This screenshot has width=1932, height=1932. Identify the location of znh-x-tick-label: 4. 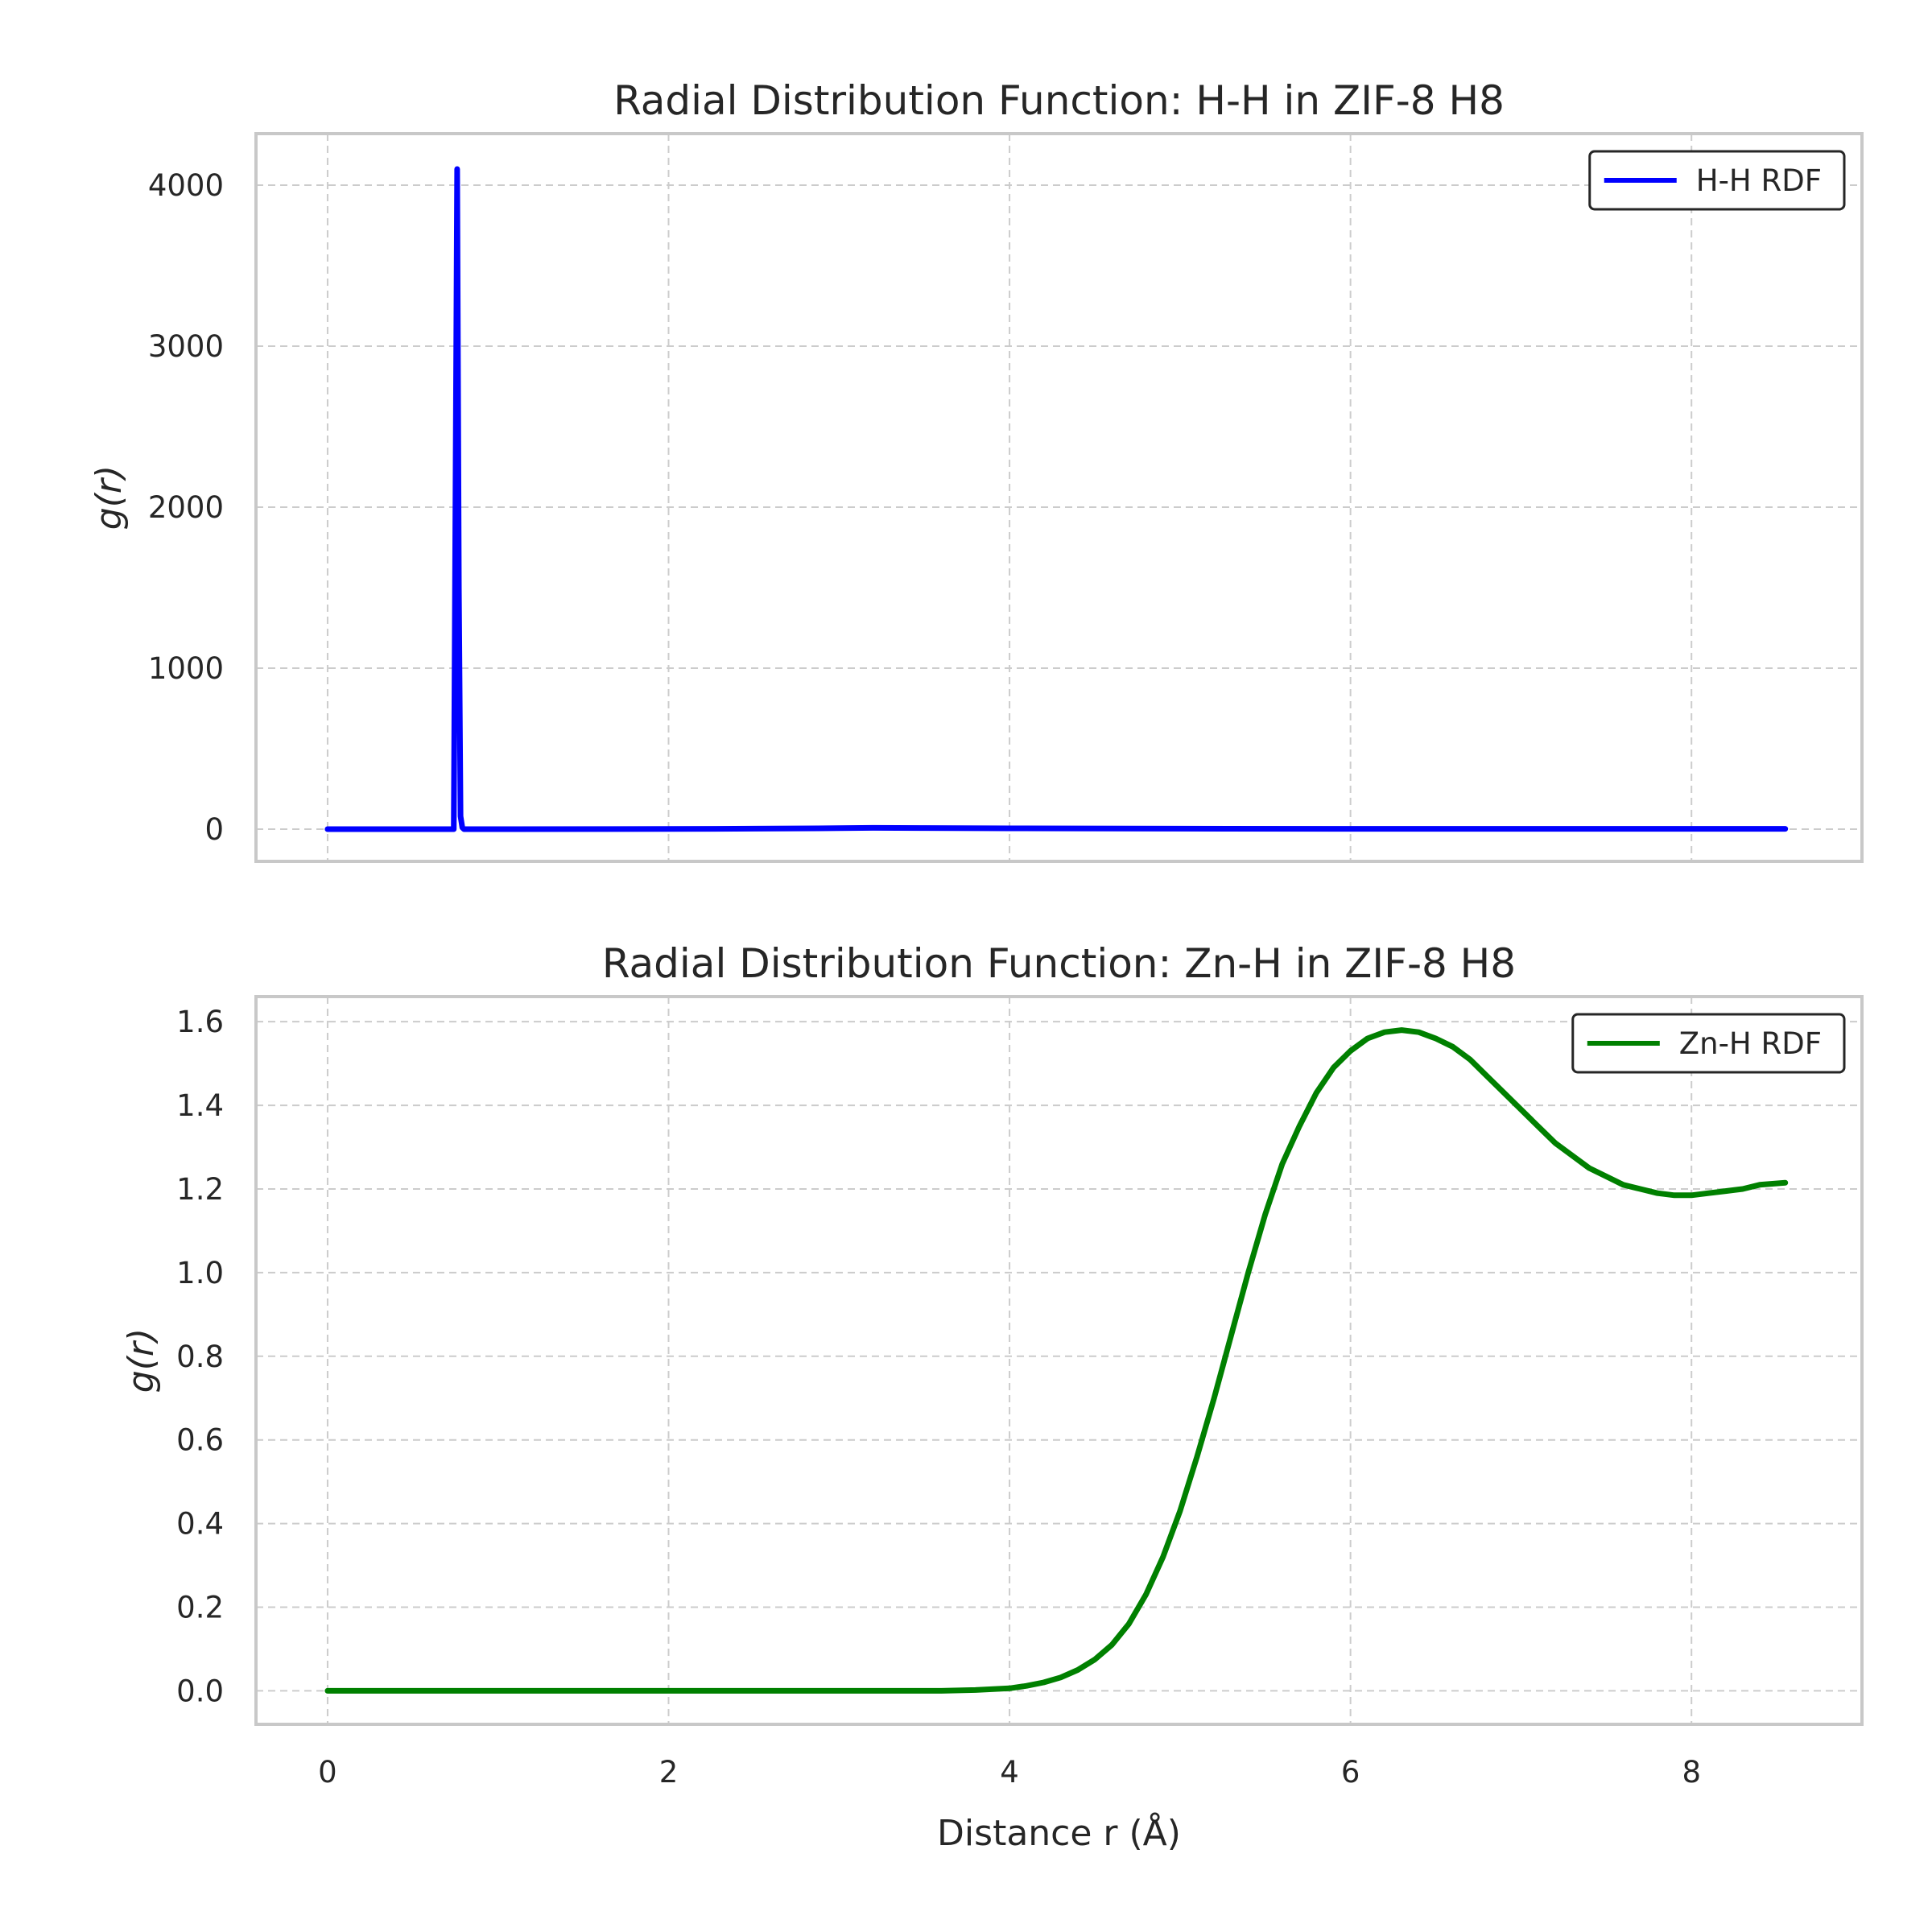
(1009, 1772).